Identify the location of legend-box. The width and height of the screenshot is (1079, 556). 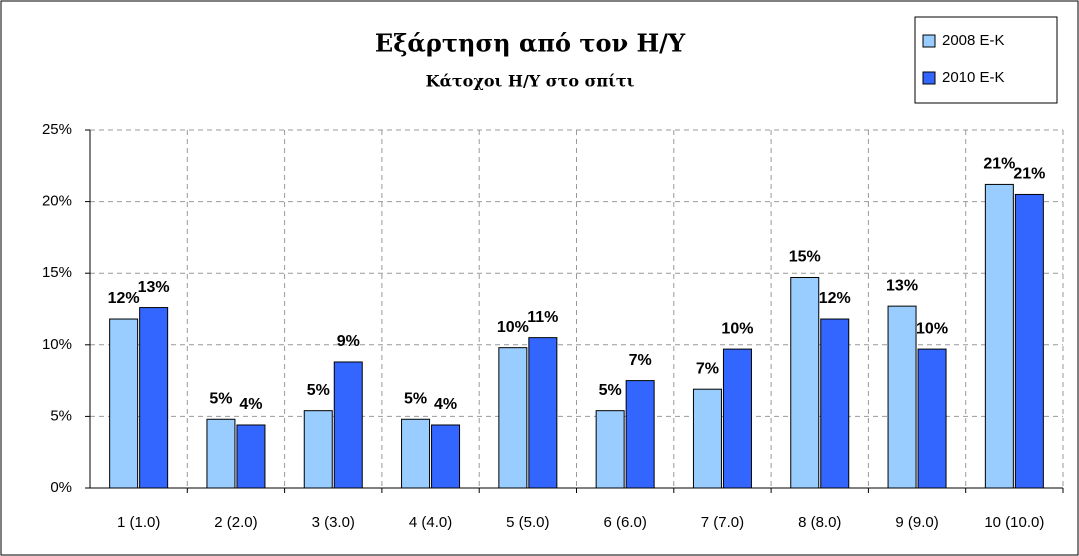
(986, 60).